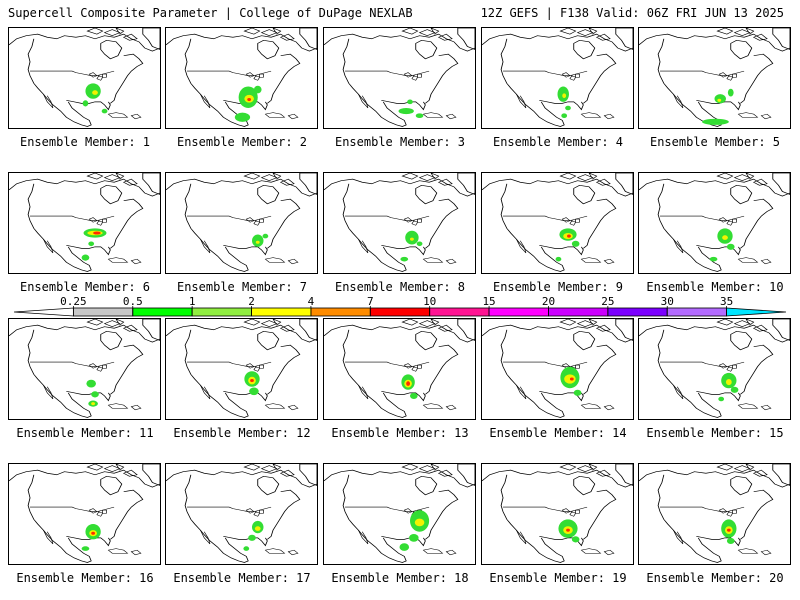 Image resolution: width=800 pixels, height=600 pixels. I want to click on colorbar-tick-label: 35, so click(726, 302).